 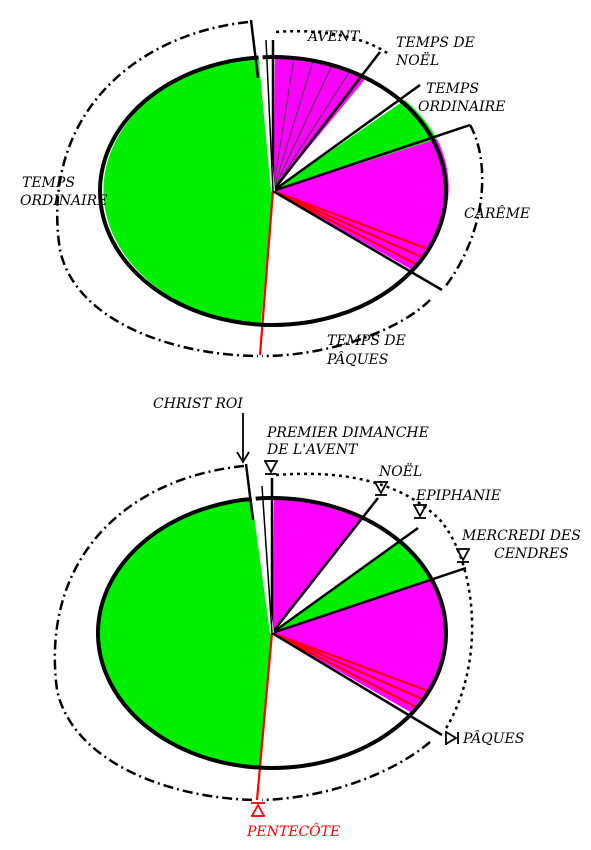 I want to click on top-sector-noel, so click(x=339, y=134).